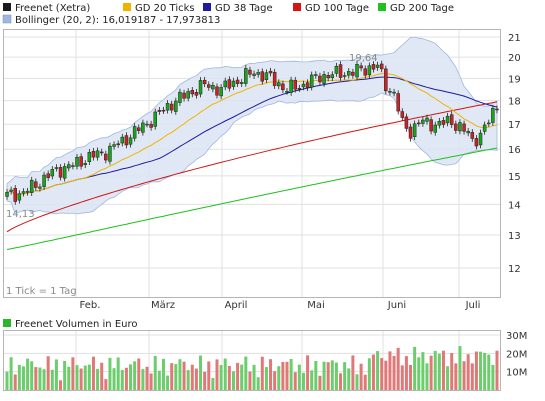  What do you see at coordinates (337, 8) in the screenshot?
I see `legend-label-gd100: GD 100 Tage` at bounding box center [337, 8].